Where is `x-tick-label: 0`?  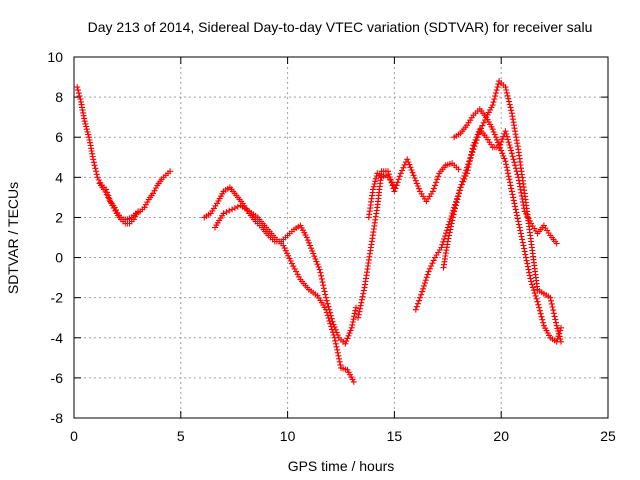 x-tick-label: 0 is located at coordinates (74, 436).